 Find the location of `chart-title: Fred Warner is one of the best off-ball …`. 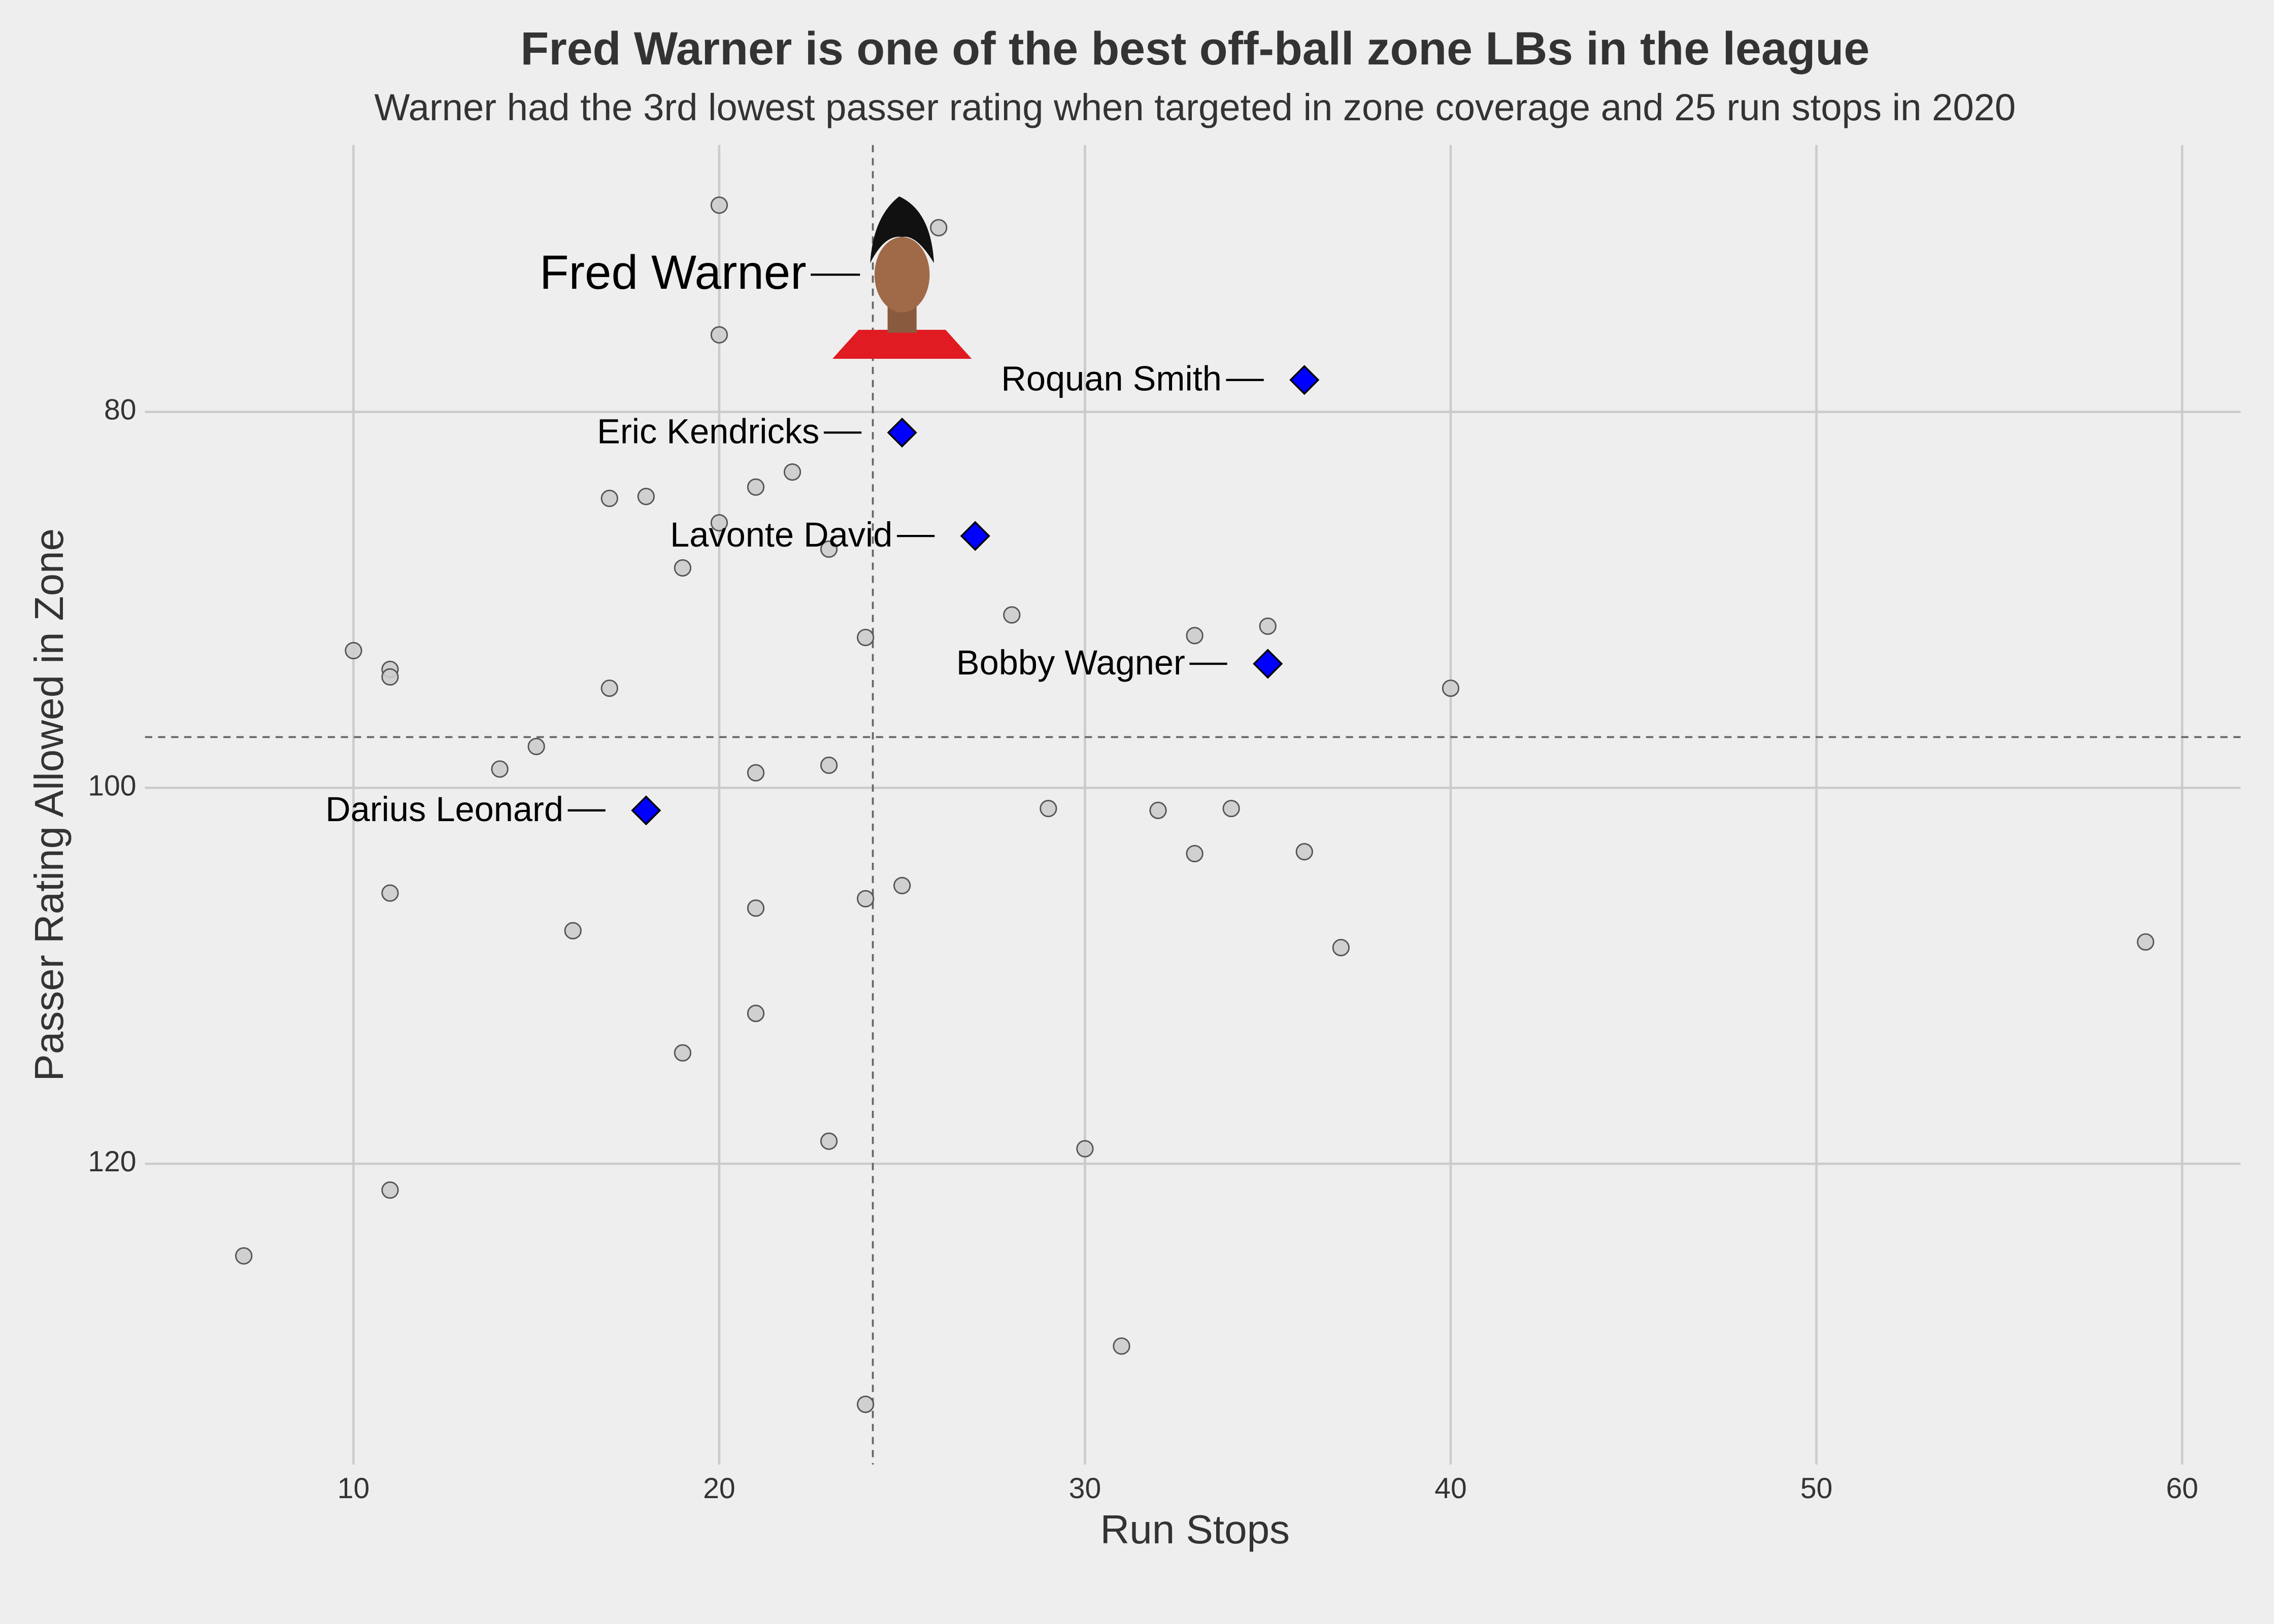

chart-title: Fred Warner is one of the best off-ball … is located at coordinates (1194, 49).